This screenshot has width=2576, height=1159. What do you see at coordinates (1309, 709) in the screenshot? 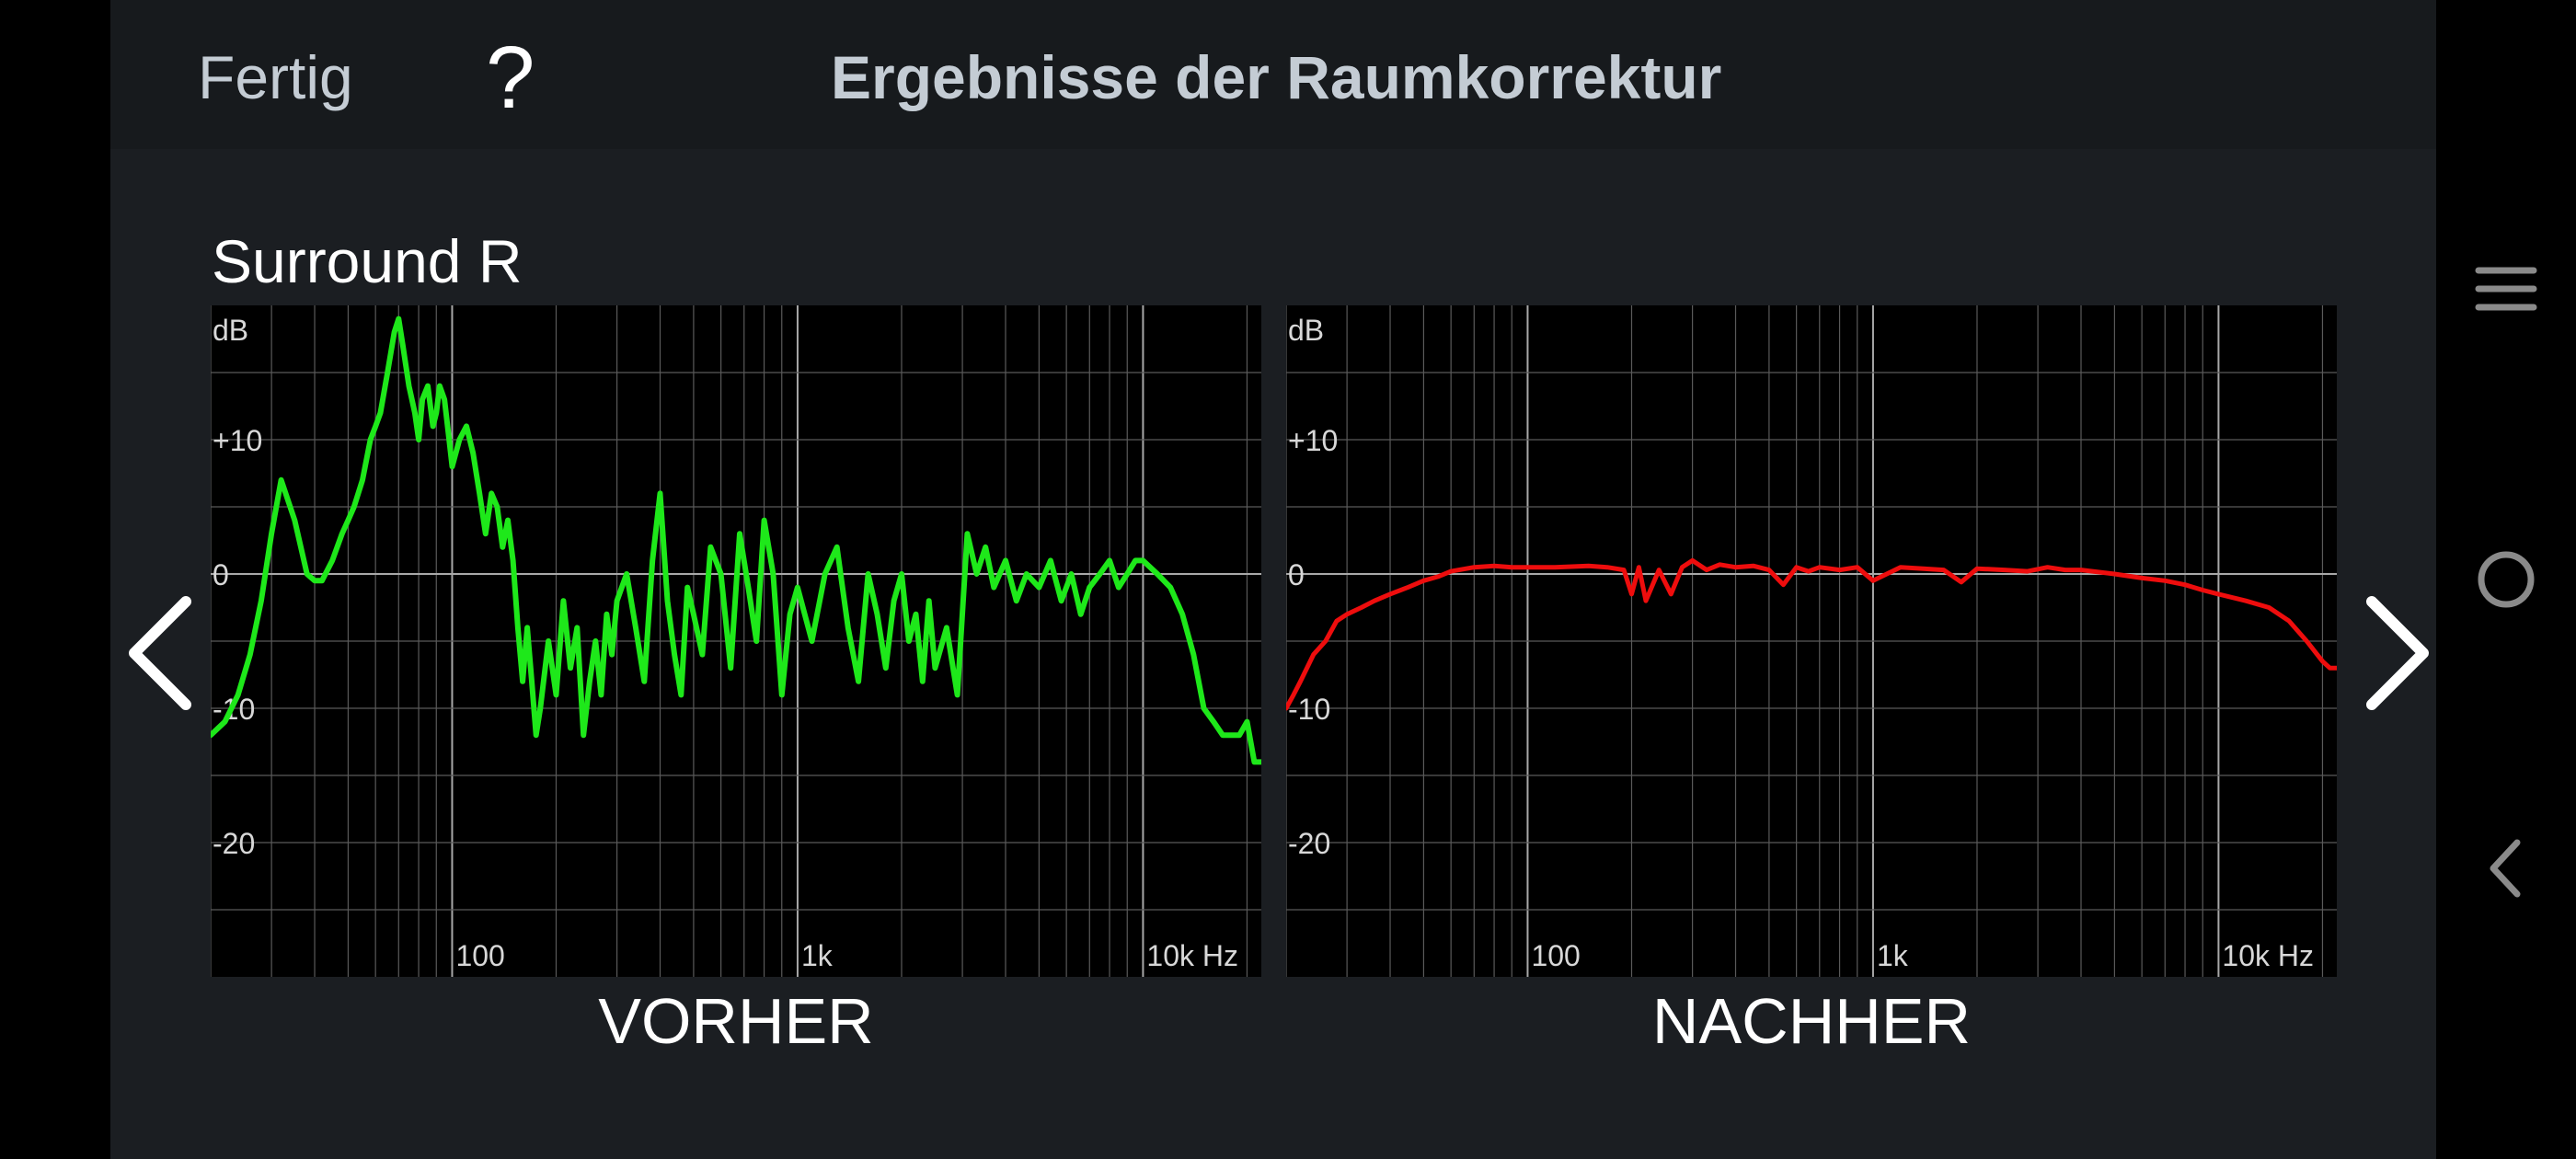
I see `y-tick-label: -10` at bounding box center [1309, 709].